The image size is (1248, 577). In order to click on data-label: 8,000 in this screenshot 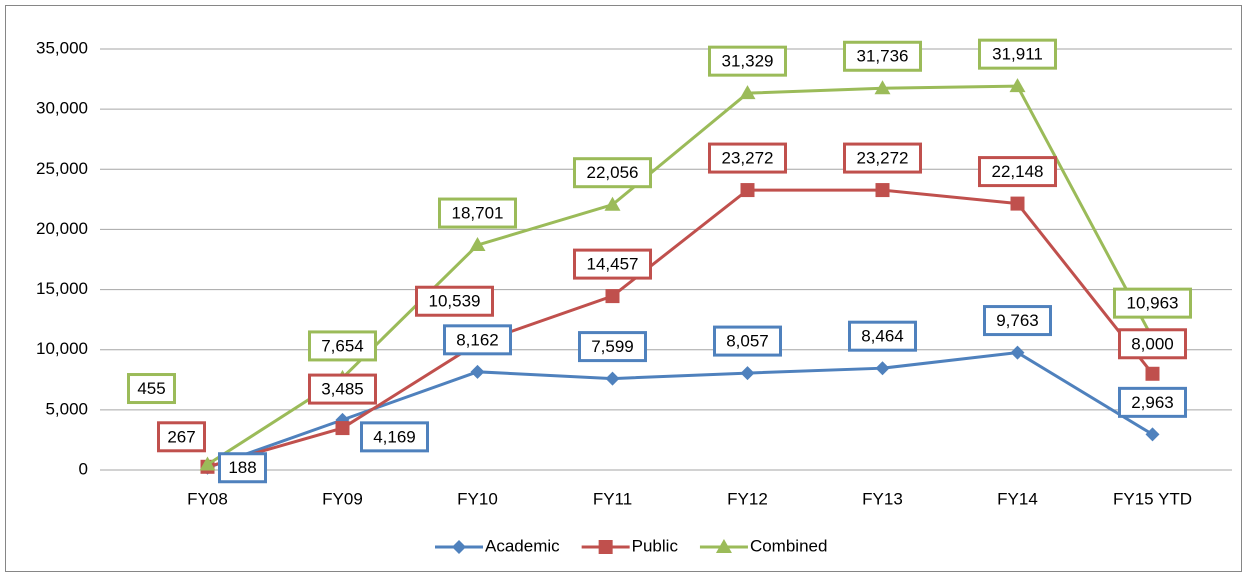, I will do `click(1152, 343)`.